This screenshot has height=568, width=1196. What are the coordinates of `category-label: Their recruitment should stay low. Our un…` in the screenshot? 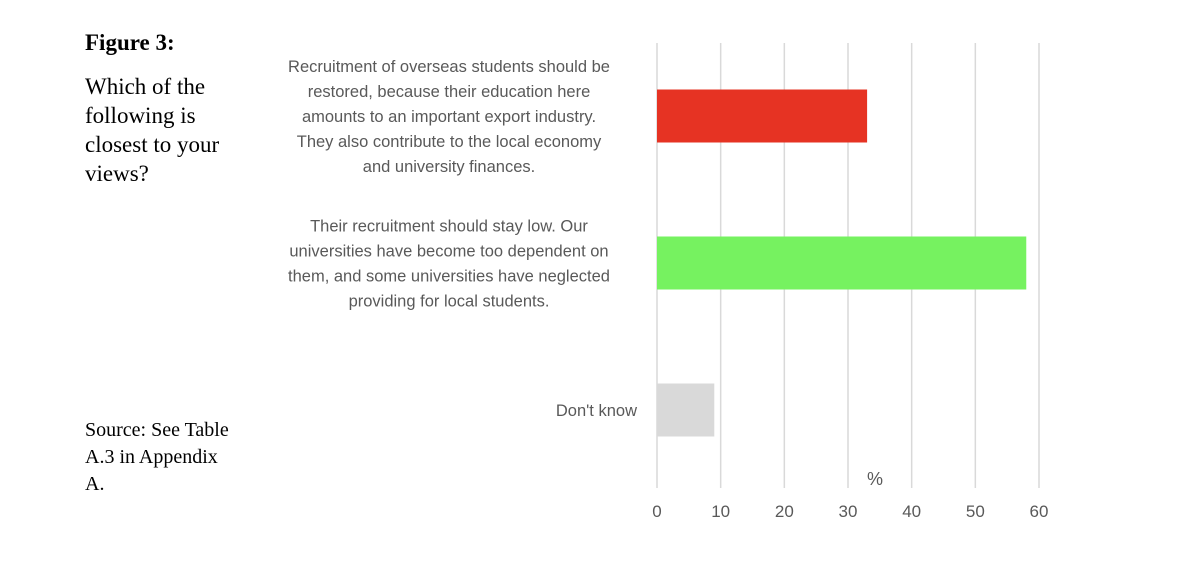 It's located at (449, 264).